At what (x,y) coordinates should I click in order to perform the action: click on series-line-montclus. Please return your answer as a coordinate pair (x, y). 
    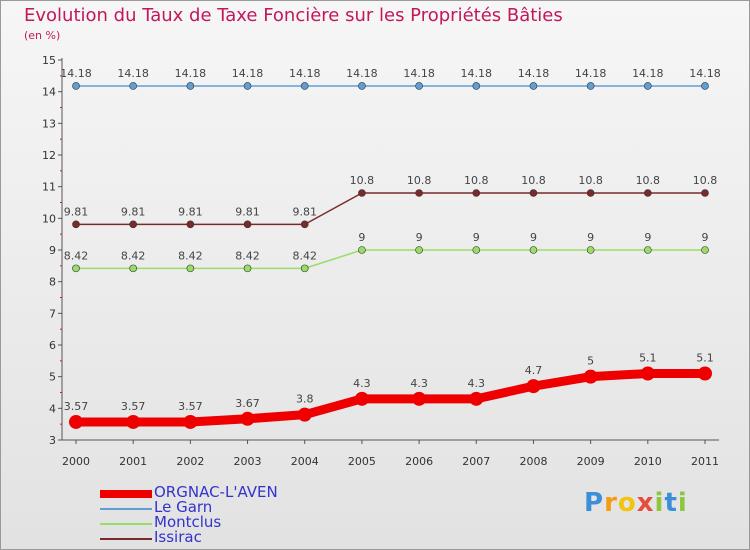
    Looking at the image, I should click on (390, 259).